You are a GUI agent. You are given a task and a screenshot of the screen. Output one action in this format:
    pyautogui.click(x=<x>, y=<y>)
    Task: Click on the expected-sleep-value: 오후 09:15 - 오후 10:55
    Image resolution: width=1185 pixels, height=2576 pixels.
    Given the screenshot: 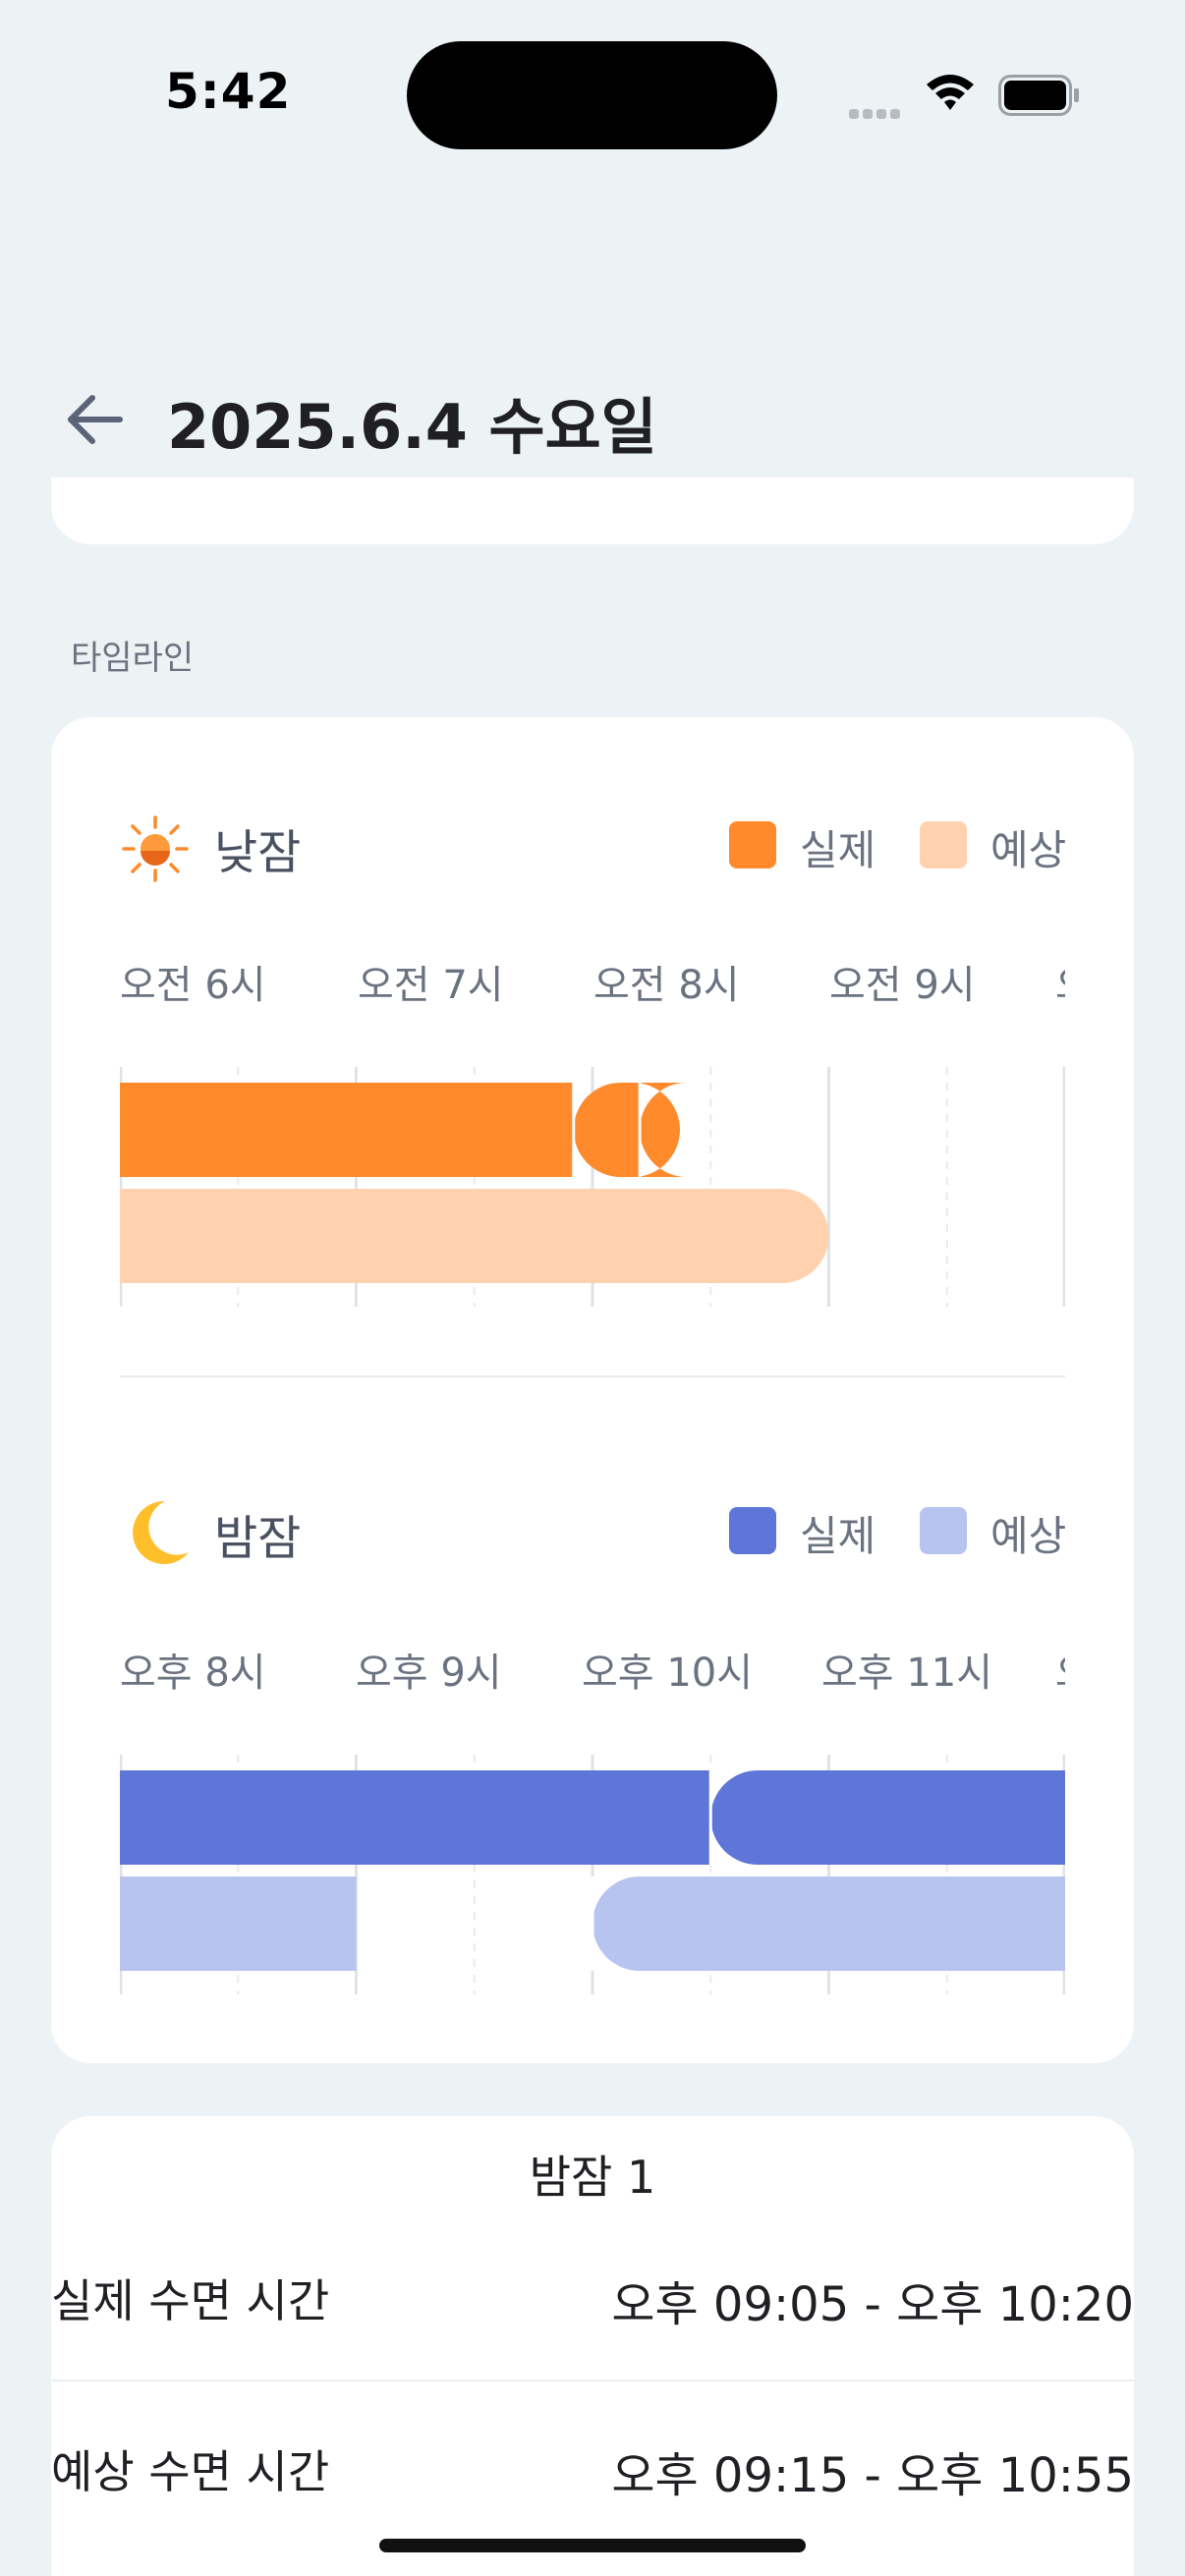 What is the action you would take?
    pyautogui.click(x=873, y=2475)
    